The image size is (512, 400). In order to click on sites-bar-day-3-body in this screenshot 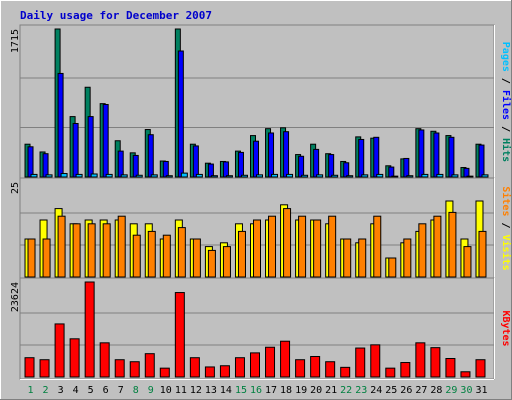, I will do `click(61, 246)`.